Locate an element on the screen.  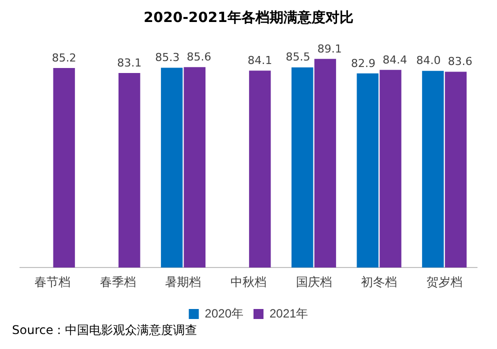
x-tick-label: 初冬档 is located at coordinates (379, 282).